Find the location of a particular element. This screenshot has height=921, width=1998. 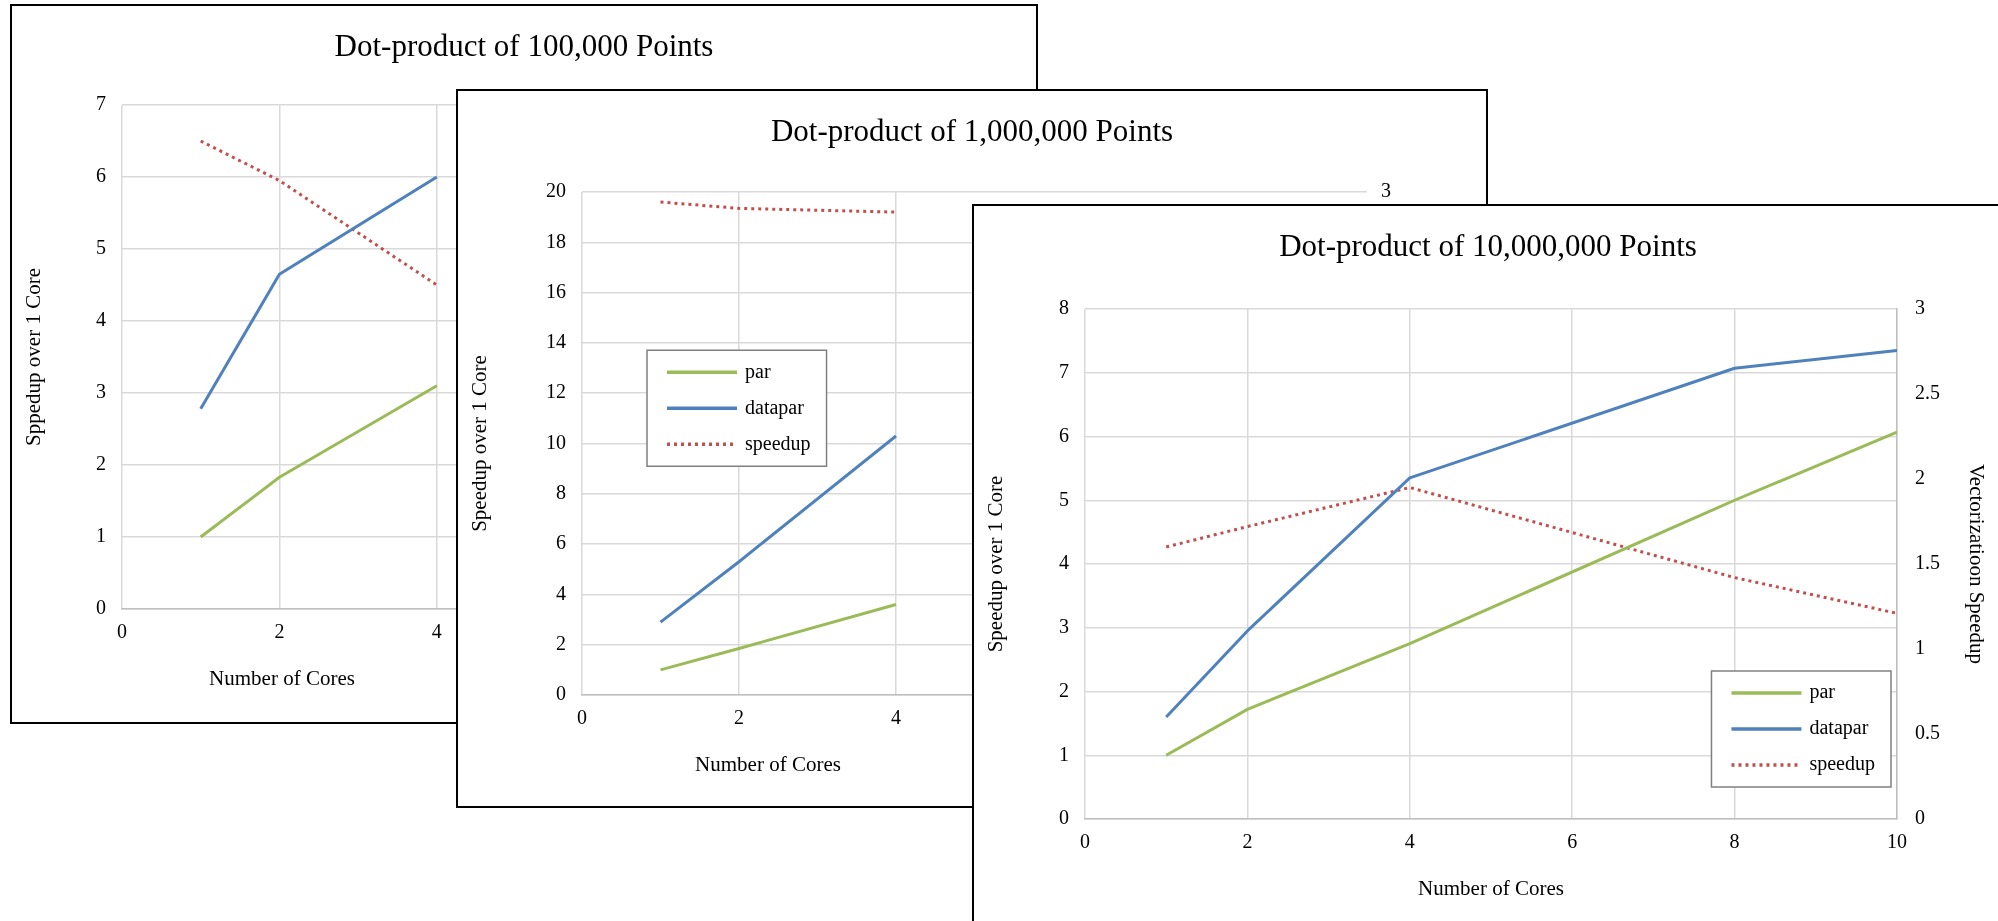

y2-axis-title: Vectorizatioon Speedup is located at coordinates (1976, 564).